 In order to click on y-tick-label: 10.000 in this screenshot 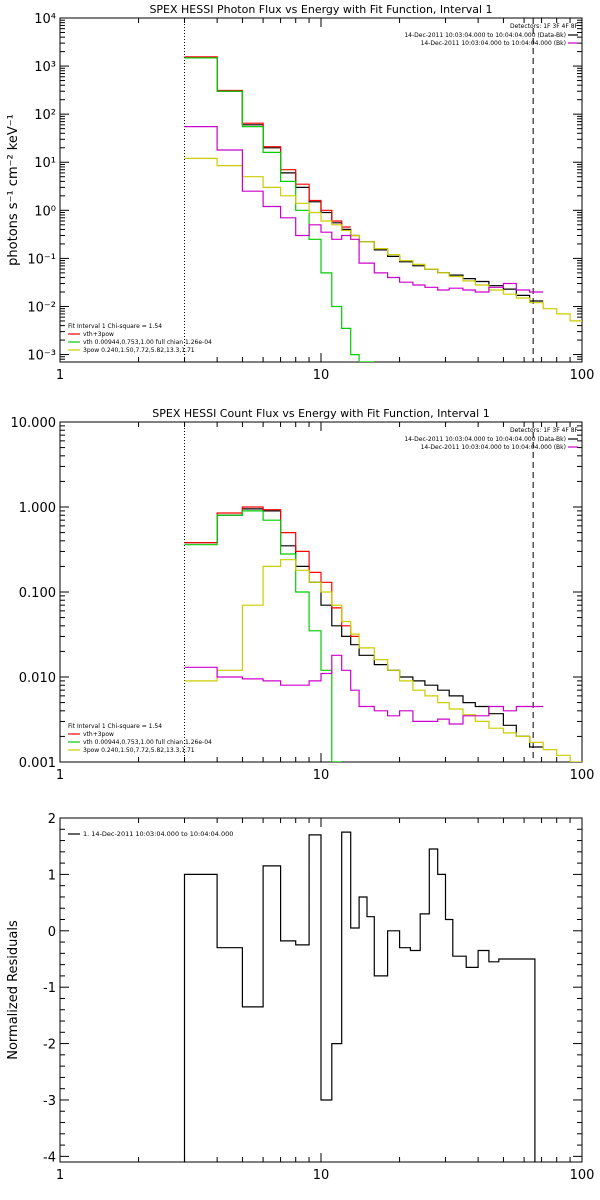, I will do `click(34, 423)`.